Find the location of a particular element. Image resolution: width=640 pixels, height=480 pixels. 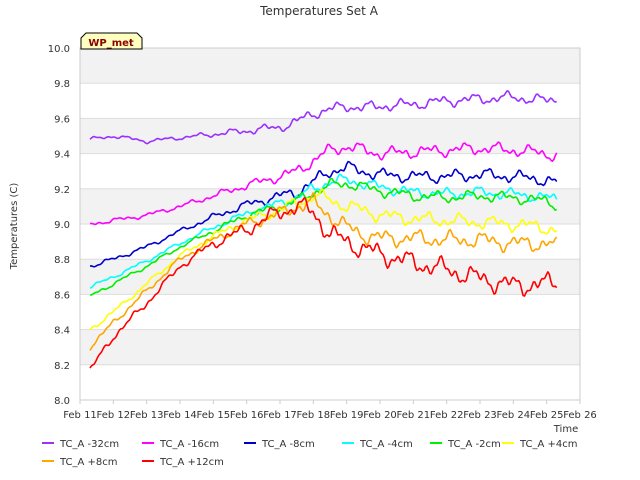

site-badge-box is located at coordinates (111, 41).